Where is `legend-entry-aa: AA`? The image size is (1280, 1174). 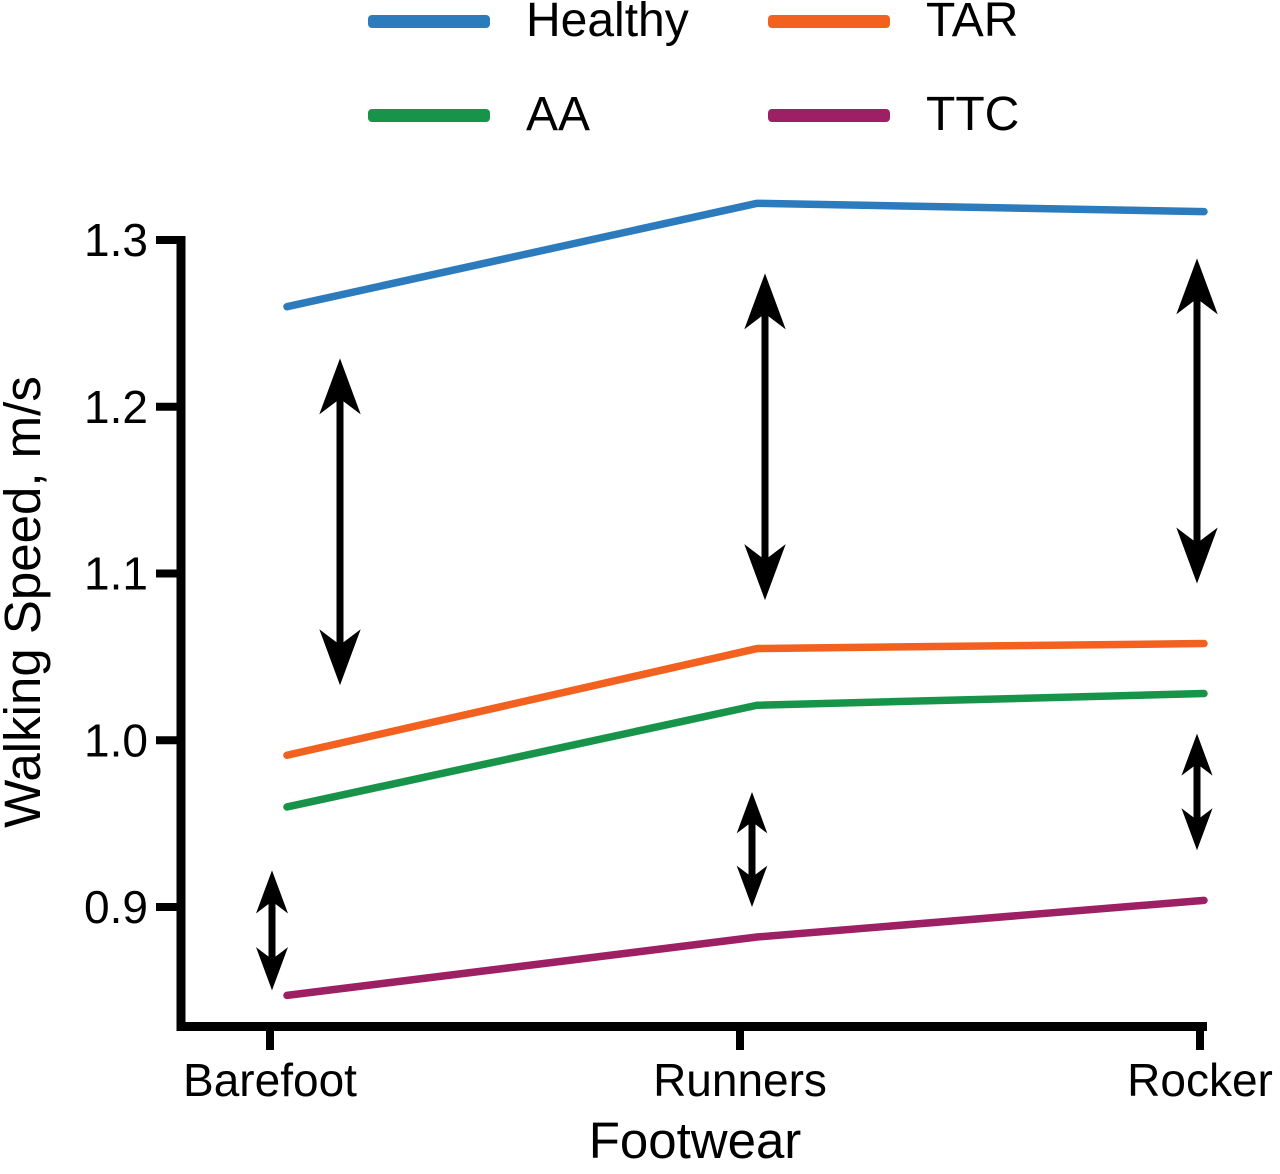 legend-entry-aa: AA is located at coordinates (479, 115).